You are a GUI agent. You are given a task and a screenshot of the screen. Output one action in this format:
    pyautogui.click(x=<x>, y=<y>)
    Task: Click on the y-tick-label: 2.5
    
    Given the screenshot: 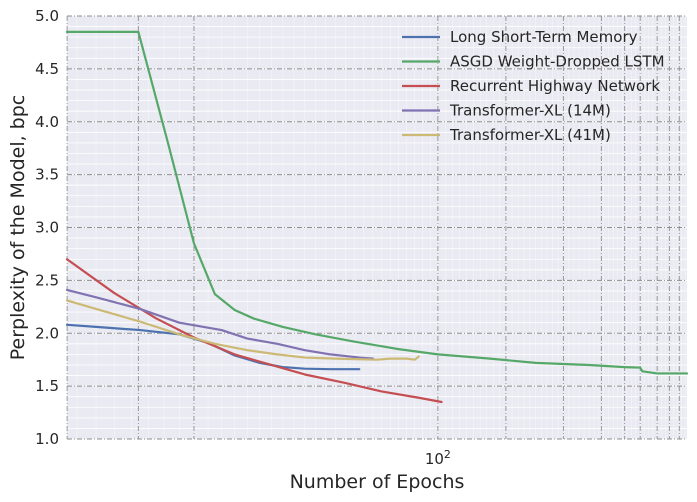 What is the action you would take?
    pyautogui.click(x=47, y=280)
    